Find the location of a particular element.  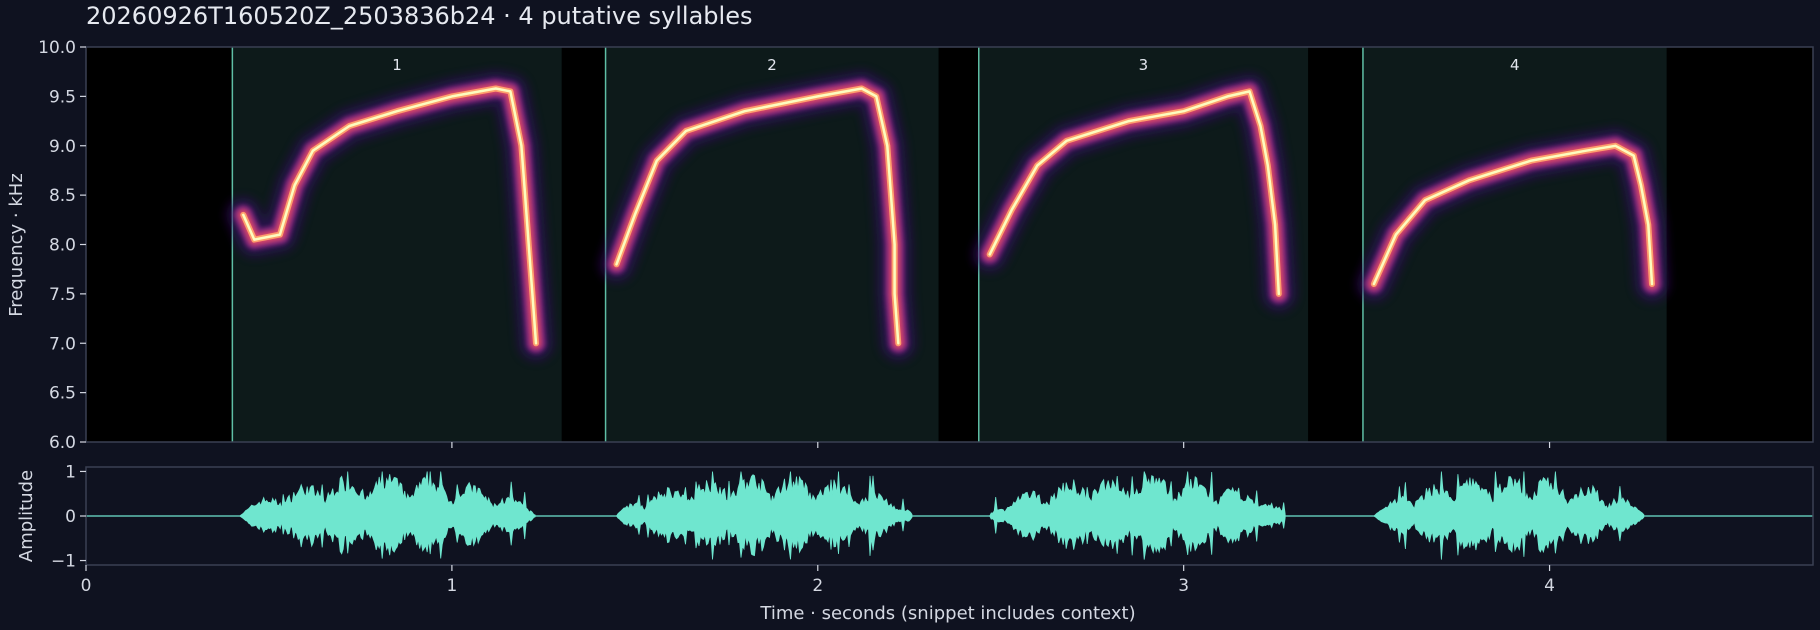

amplitude-tick-label: 1 is located at coordinates (70, 472).